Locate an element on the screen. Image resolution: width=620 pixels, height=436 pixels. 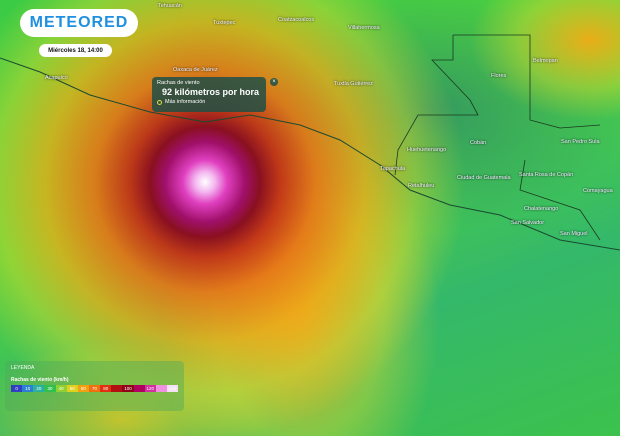
popup-value: 92 kilómetros por hora is located at coordinates (211, 92).